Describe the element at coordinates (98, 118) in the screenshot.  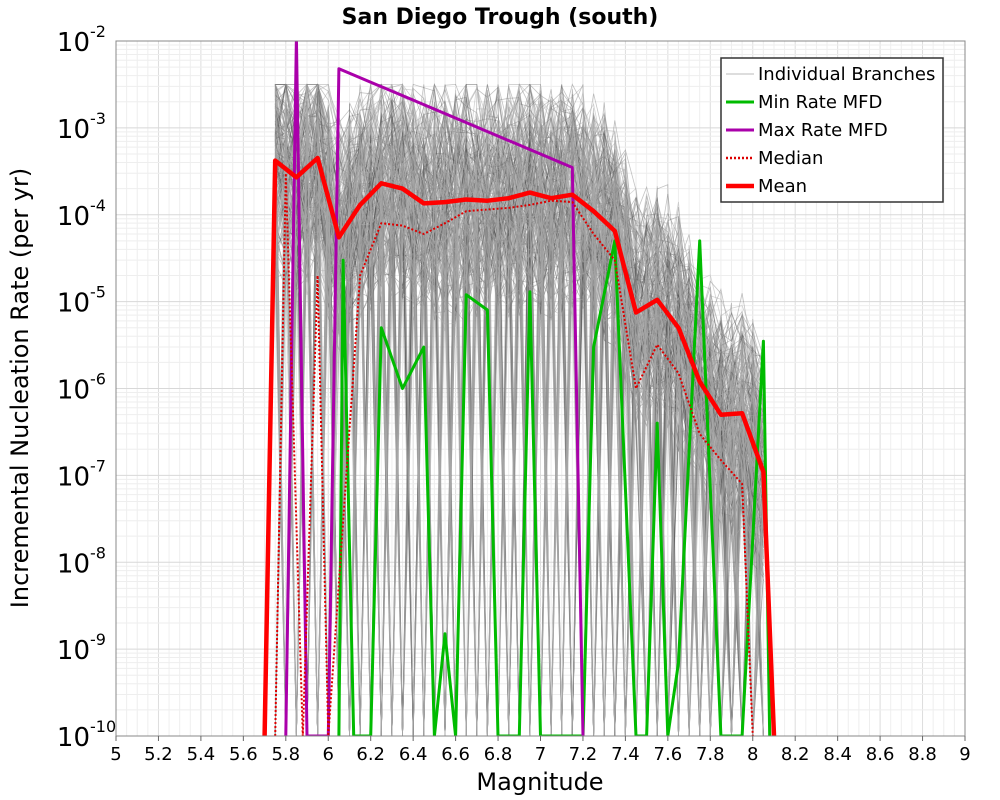
I see `y-tick-exponent: -3` at that location.